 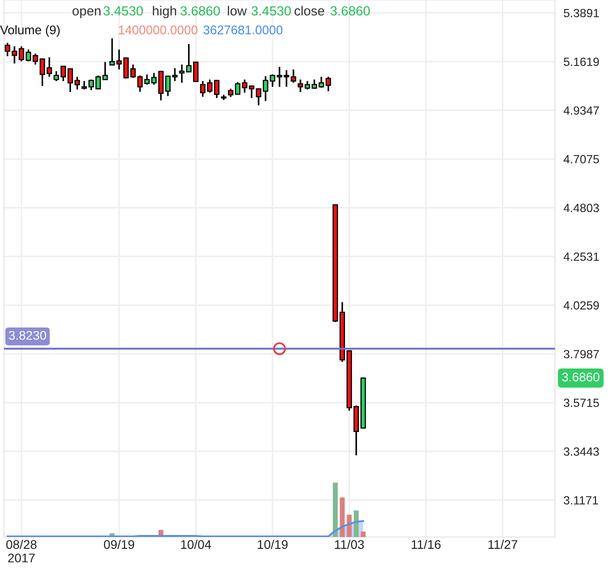 I want to click on ref-line-label: 3.8230, so click(x=27, y=335).